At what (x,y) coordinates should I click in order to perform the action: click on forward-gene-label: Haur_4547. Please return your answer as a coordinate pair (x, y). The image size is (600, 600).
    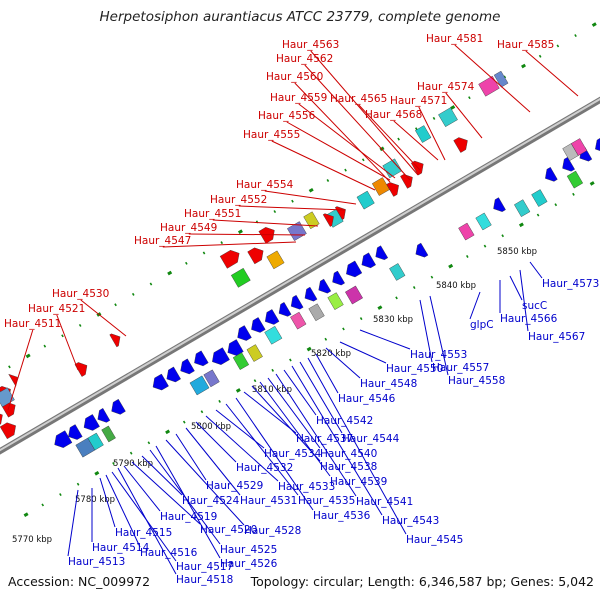
    Looking at the image, I should click on (162, 241).